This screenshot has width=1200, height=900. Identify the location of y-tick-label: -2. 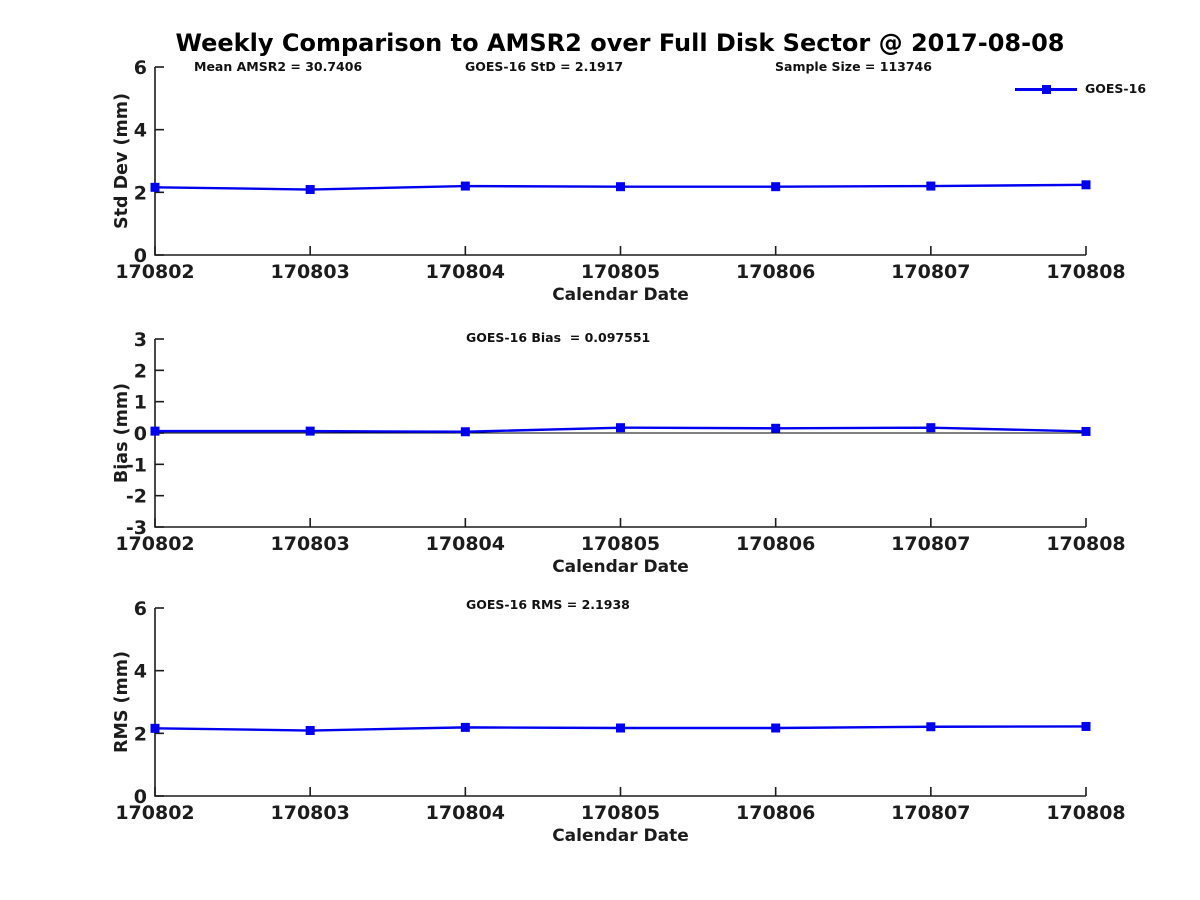
(136, 497).